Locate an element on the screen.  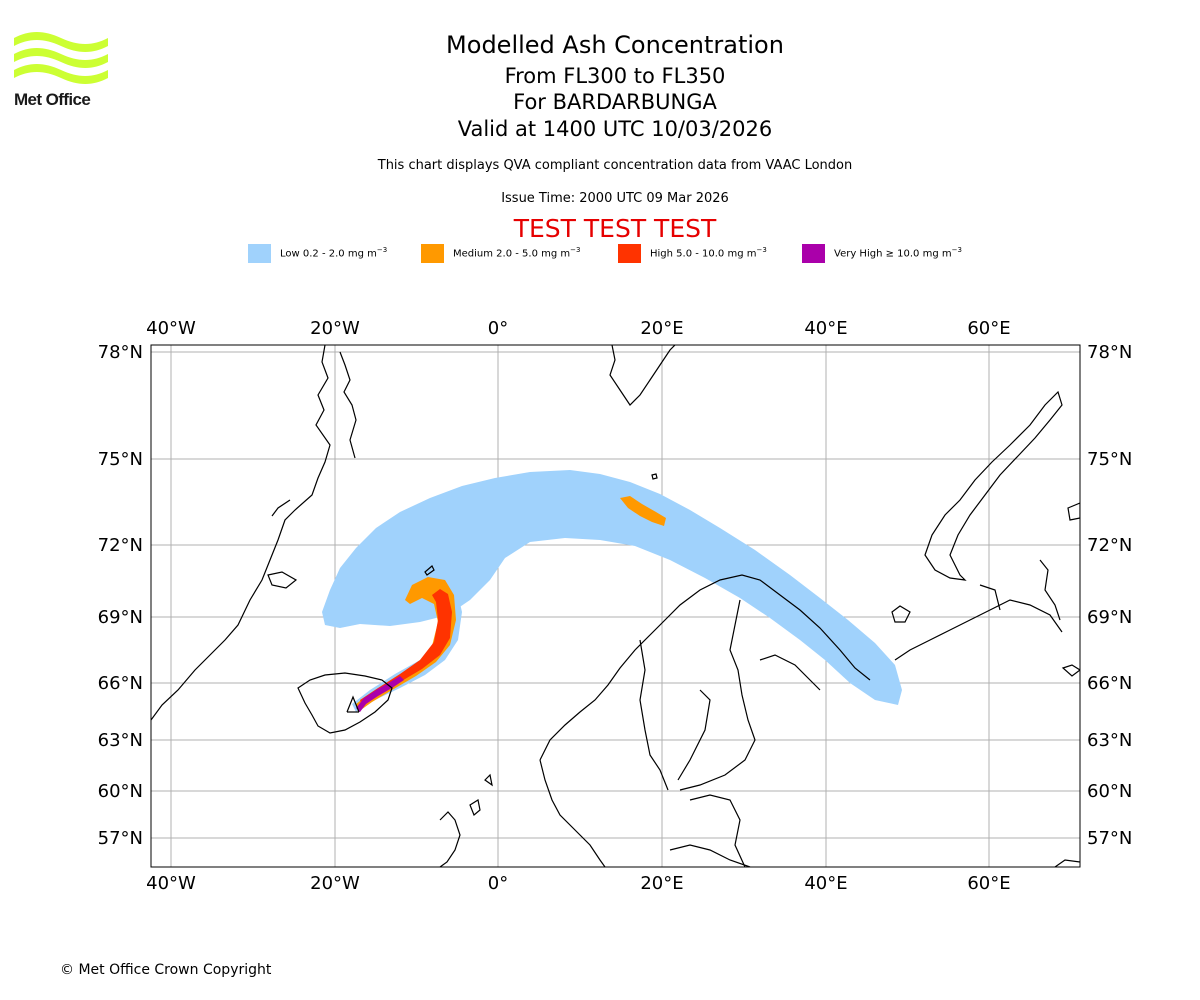
lon-label-bottom-20e: 20°E is located at coordinates (661, 883).